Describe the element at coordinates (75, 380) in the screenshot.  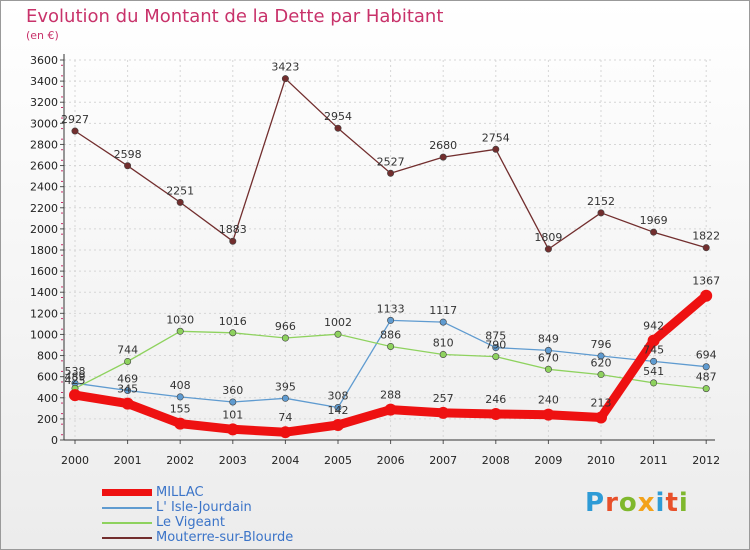
I see `data-label: 425` at that location.